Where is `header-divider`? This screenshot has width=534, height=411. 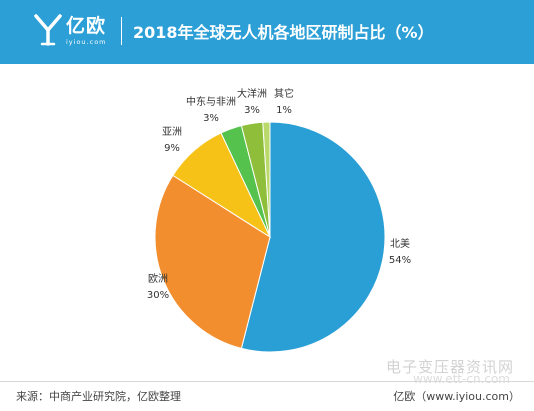
header-divider is located at coordinates (121, 31).